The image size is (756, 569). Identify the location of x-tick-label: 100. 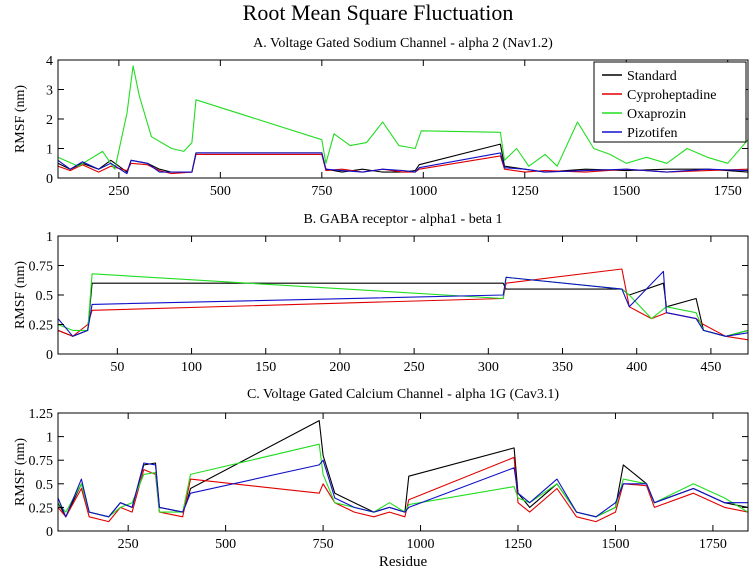
(191, 367).